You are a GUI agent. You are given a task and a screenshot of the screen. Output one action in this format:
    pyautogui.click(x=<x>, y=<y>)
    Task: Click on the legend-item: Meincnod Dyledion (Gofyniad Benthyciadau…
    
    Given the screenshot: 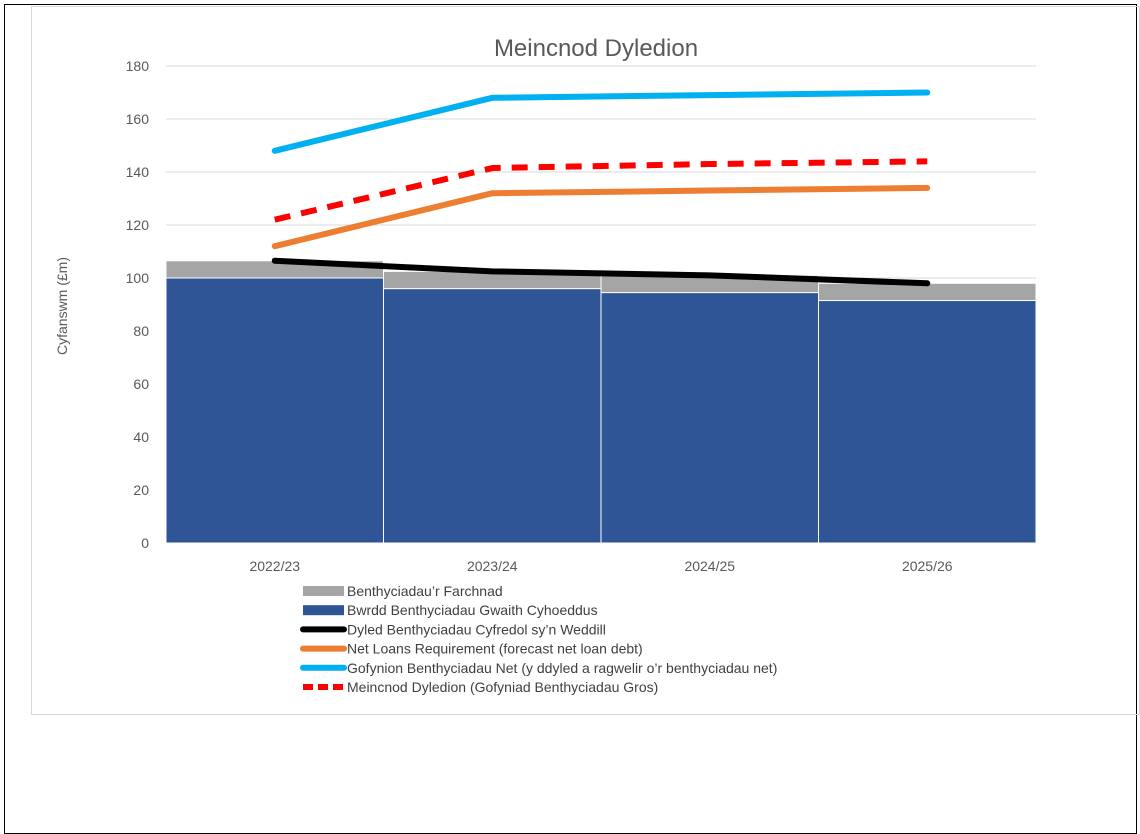 What is the action you would take?
    pyautogui.click(x=480, y=687)
    